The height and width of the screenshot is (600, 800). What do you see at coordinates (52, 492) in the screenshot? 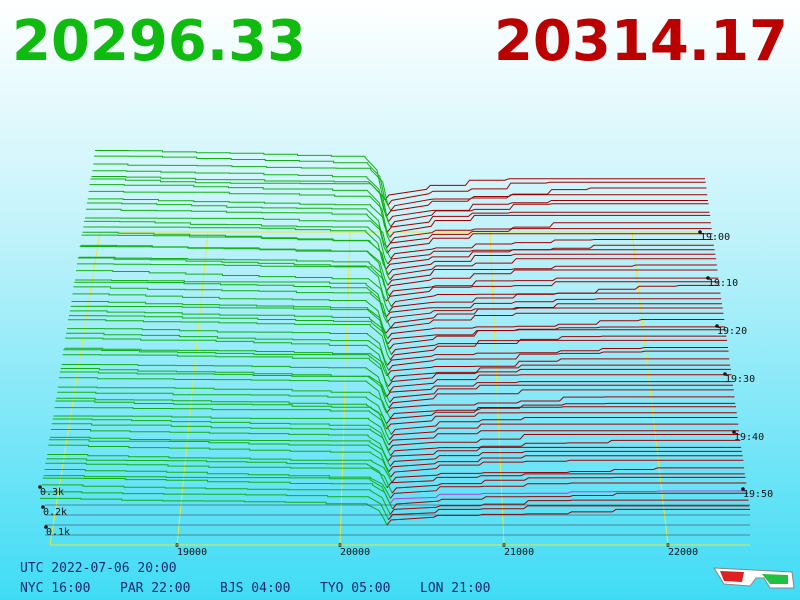
I see `depth-label: 0.3k` at bounding box center [52, 492].